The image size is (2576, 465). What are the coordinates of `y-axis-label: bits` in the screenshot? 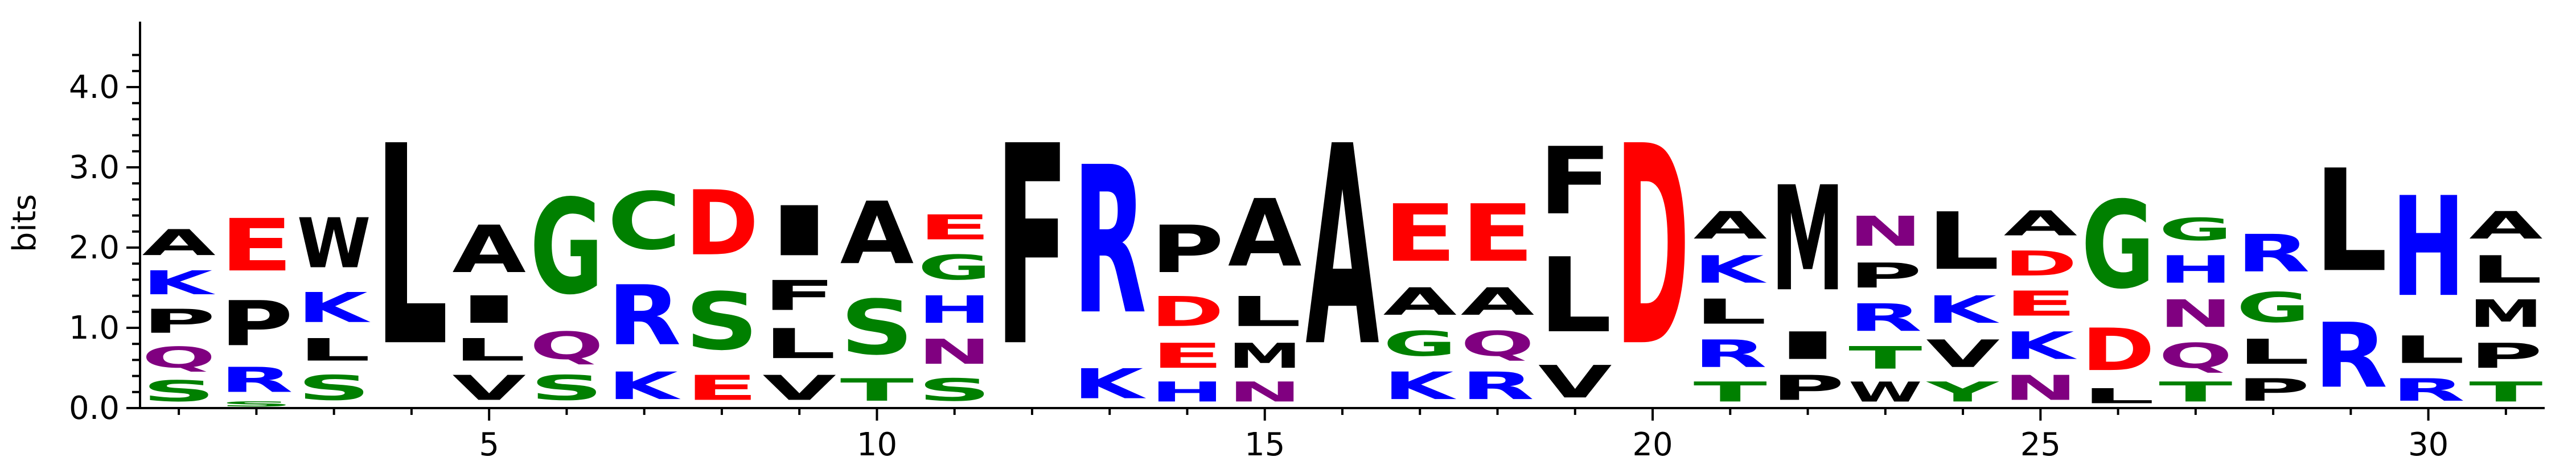 It's located at (24, 223).